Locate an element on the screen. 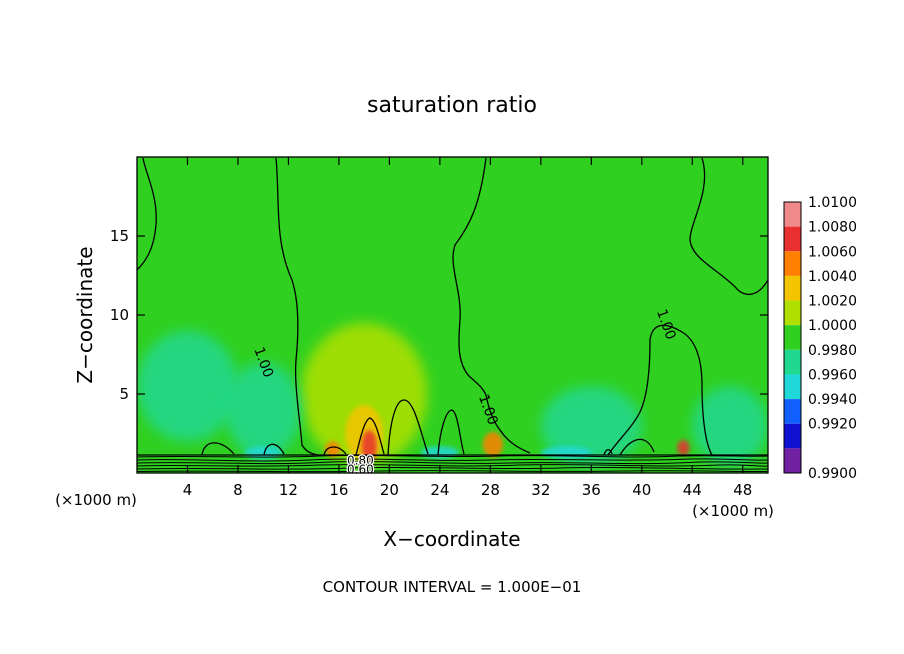 This screenshot has height=654, width=904. x-tick-label: 24 is located at coordinates (439, 490).